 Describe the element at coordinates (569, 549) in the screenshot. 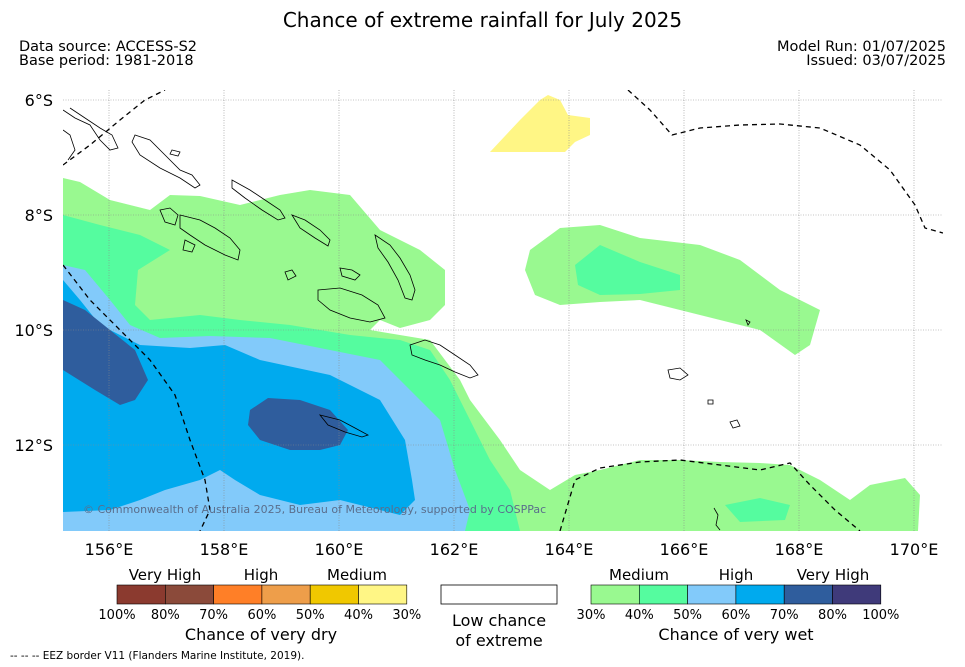

I see `lon-label-164e: 164°E` at that location.